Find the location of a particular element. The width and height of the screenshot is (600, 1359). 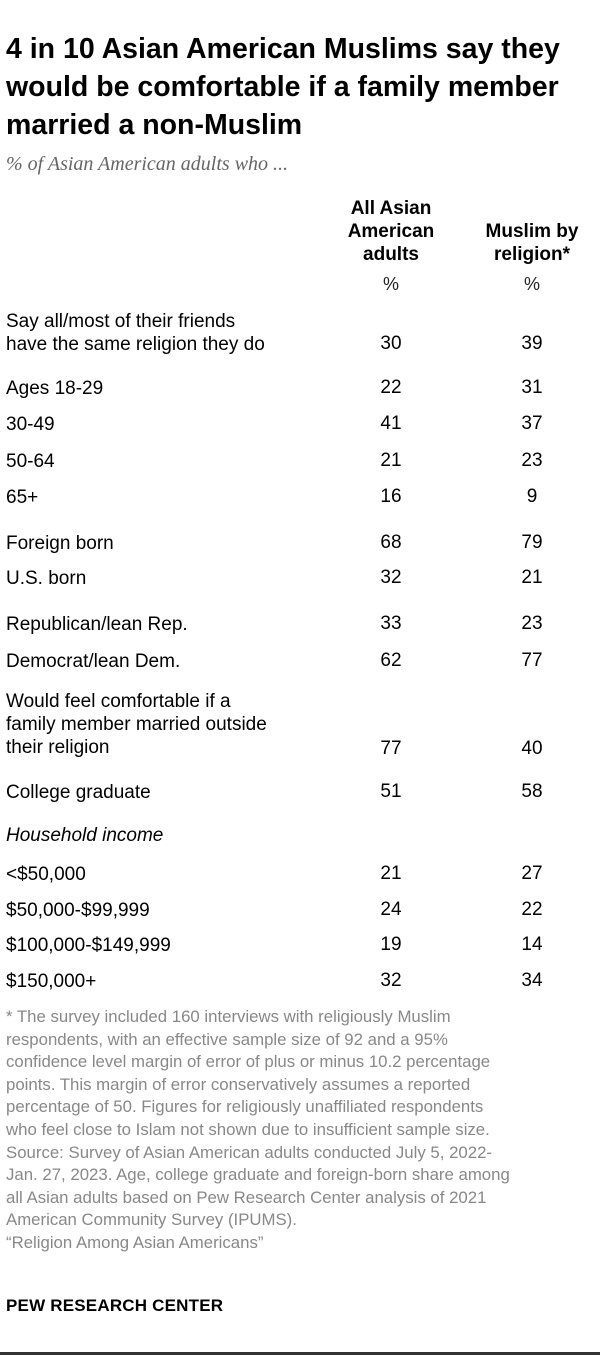

value-muslim: 79 is located at coordinates (532, 542).